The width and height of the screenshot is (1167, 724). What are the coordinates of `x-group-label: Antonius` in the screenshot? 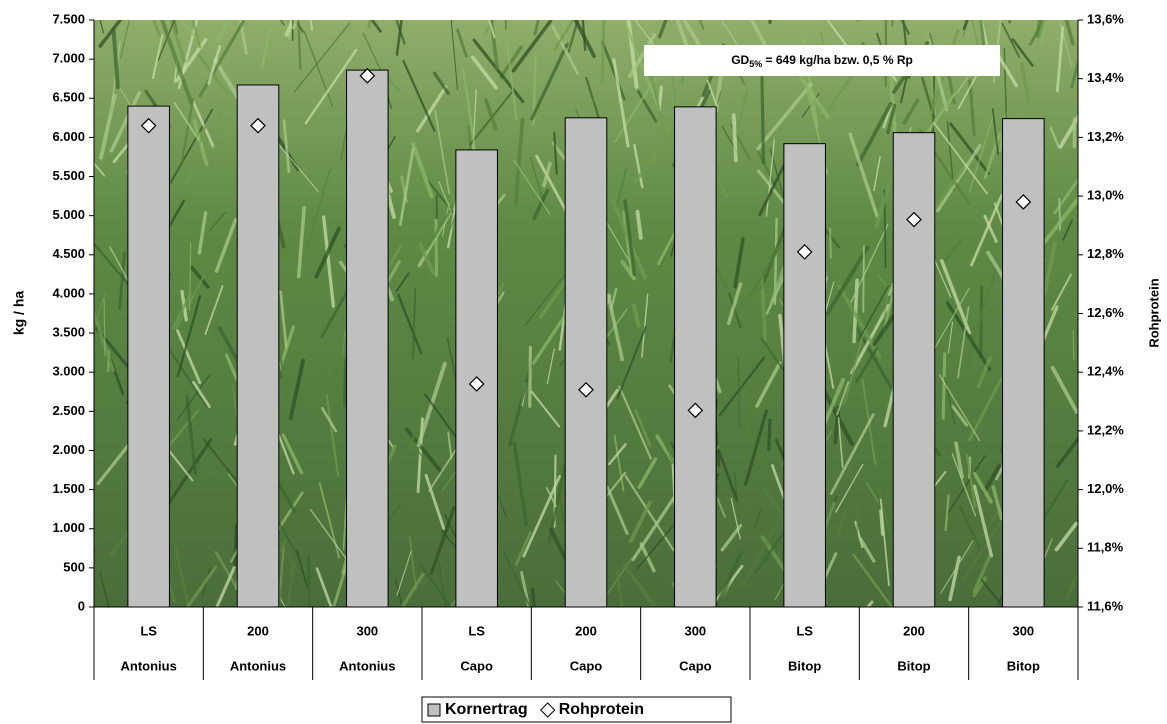 It's located at (258, 665).